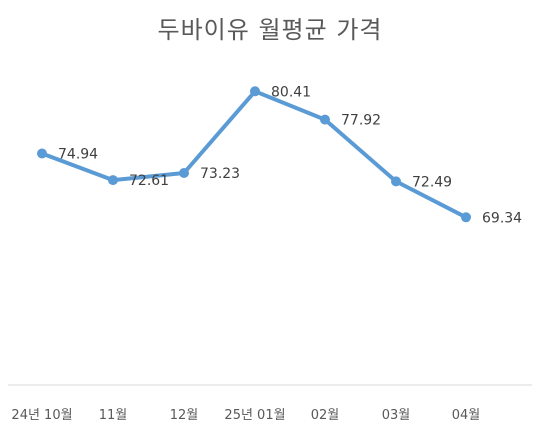 The image size is (540, 437). Describe the element at coordinates (113, 415) in the screenshot. I see `x-tick-label-1: 11월` at that location.